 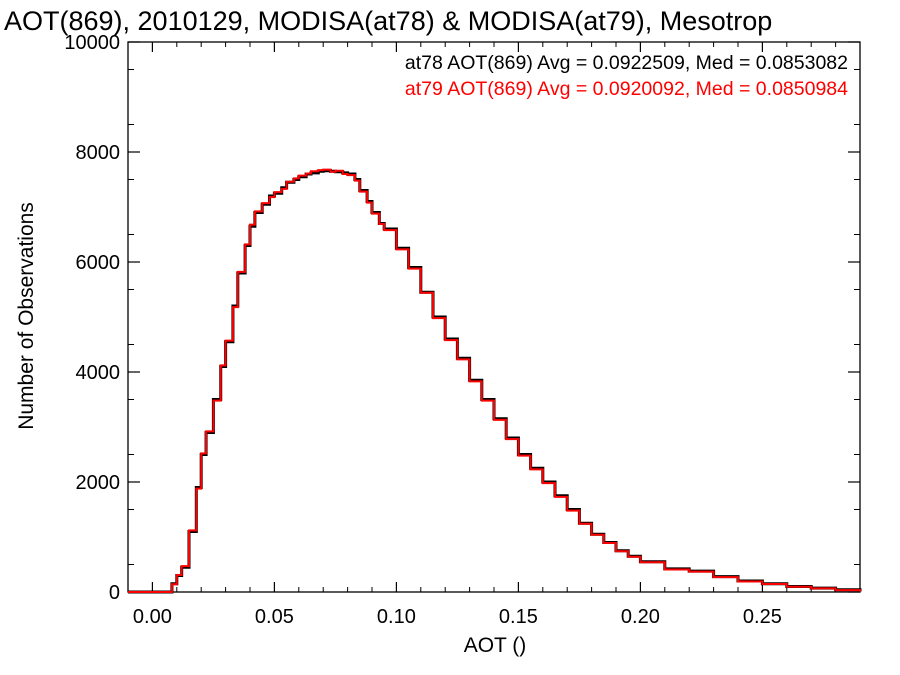 What do you see at coordinates (26, 316) in the screenshot?
I see `y-axis-label: Number of Observations` at bounding box center [26, 316].